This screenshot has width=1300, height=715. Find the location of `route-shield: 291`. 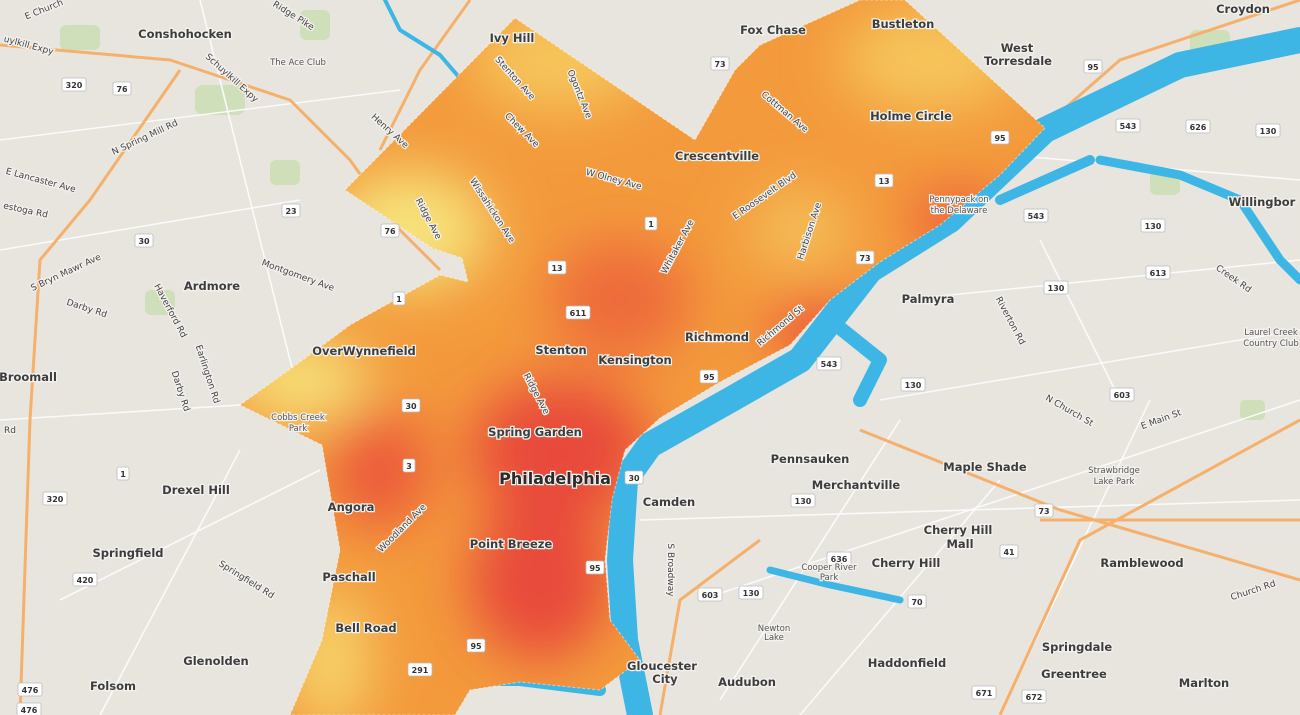

route-shield: 291 is located at coordinates (420, 669).